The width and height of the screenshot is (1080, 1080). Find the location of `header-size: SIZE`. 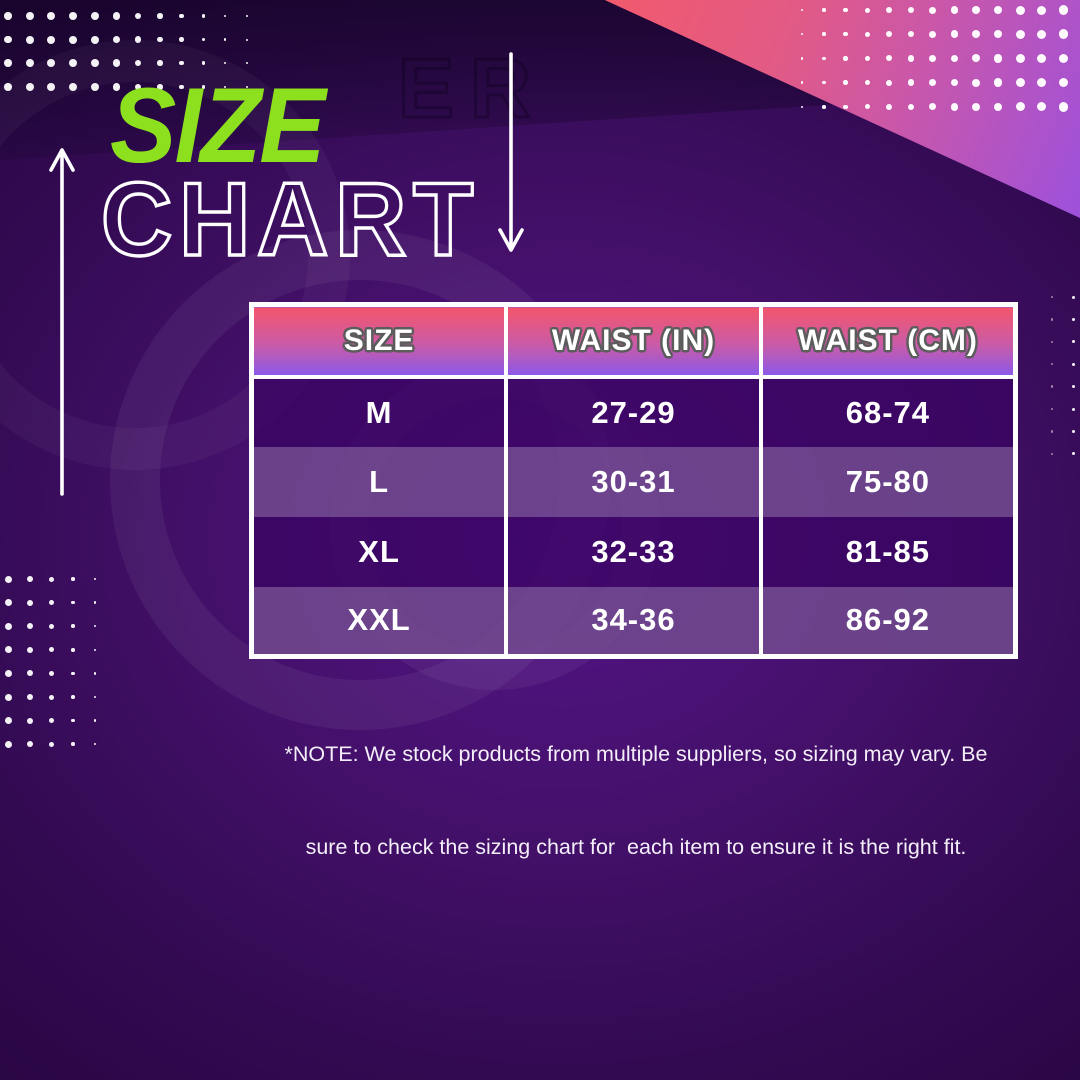

header-size: SIZE is located at coordinates (379, 341).